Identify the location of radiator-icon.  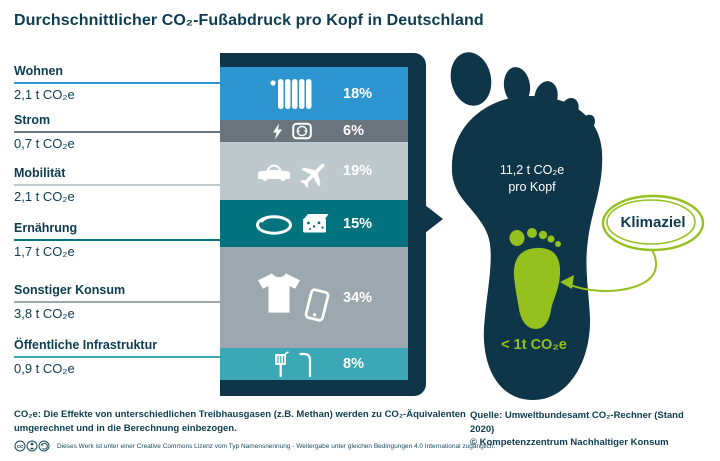
(291, 93).